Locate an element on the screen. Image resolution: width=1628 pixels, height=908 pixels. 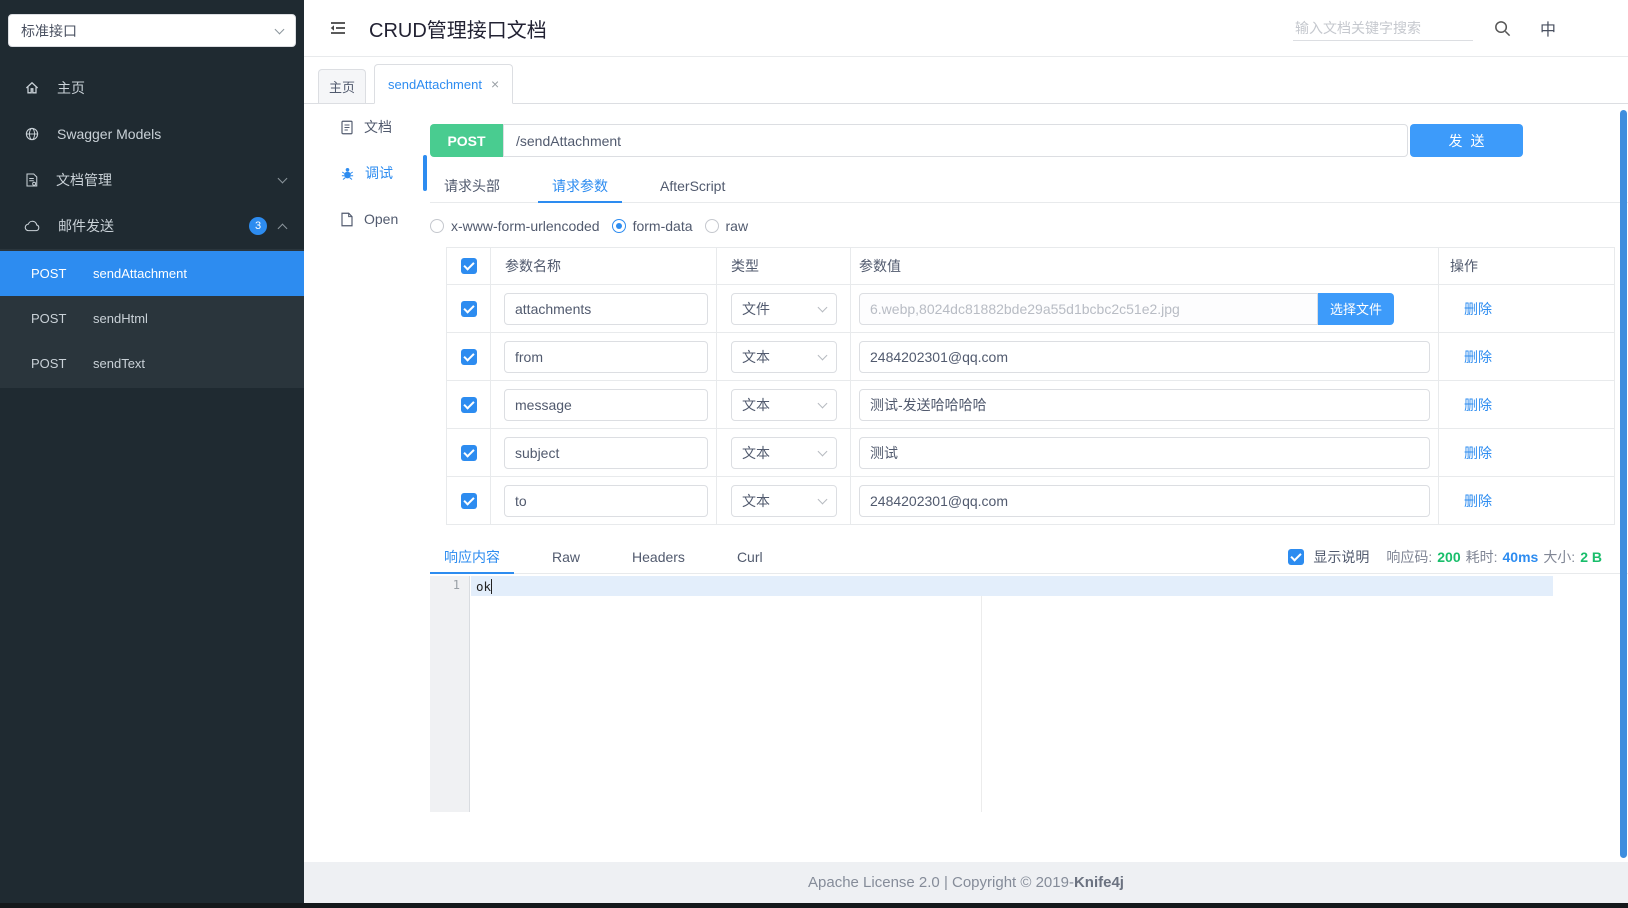
home-icon is located at coordinates (32, 87).